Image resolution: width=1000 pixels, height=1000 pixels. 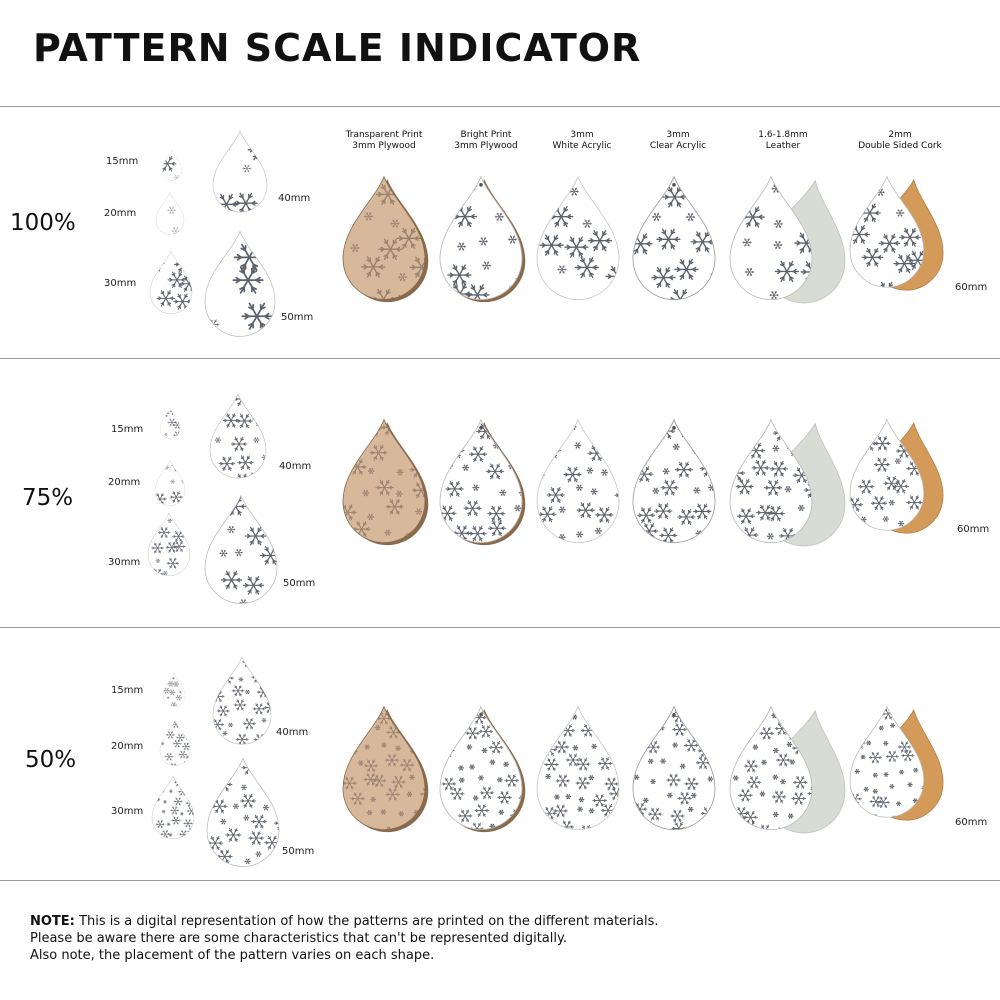 What do you see at coordinates (43, 223) in the screenshot?
I see `scale-label-100: 100%` at bounding box center [43, 223].